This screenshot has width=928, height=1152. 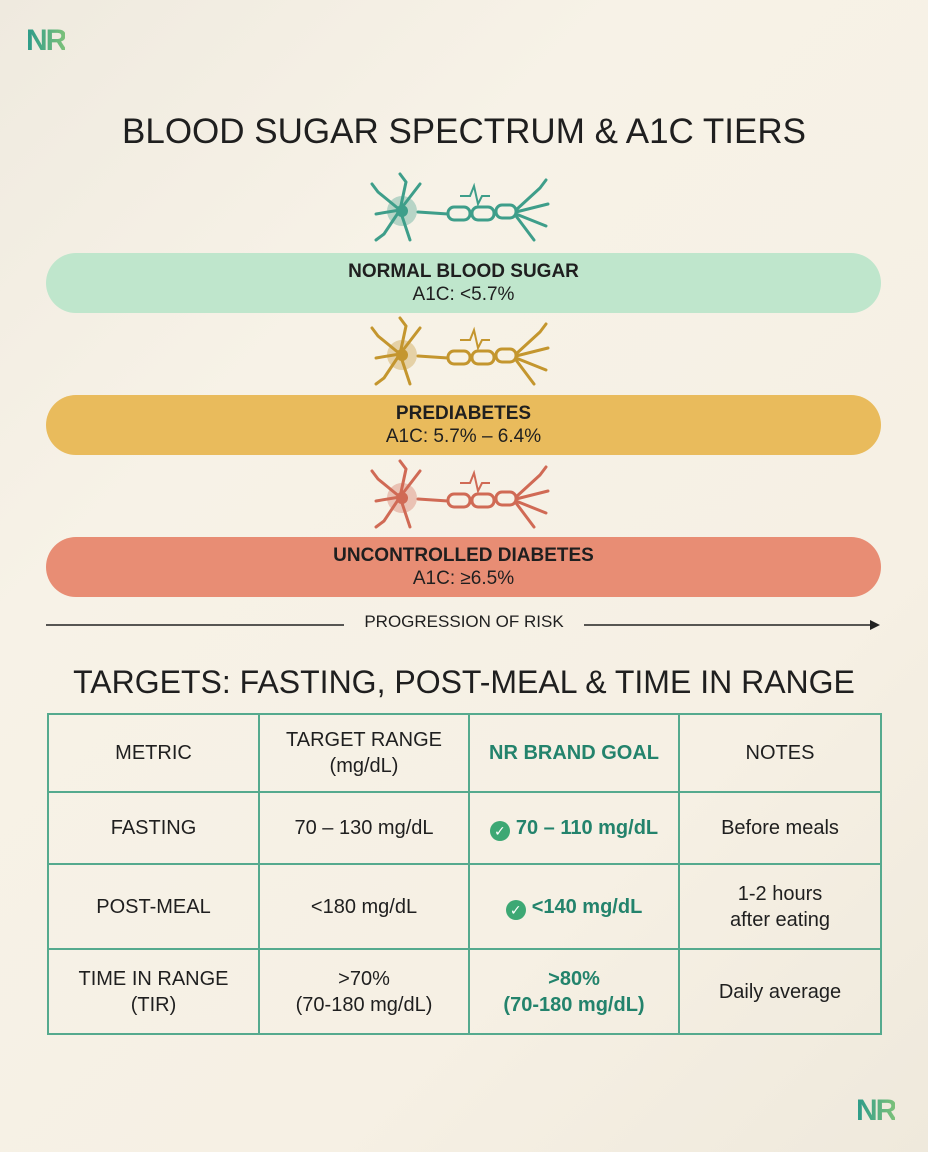 What do you see at coordinates (463, 413) in the screenshot?
I see `tier-name: PREDIABETES` at bounding box center [463, 413].